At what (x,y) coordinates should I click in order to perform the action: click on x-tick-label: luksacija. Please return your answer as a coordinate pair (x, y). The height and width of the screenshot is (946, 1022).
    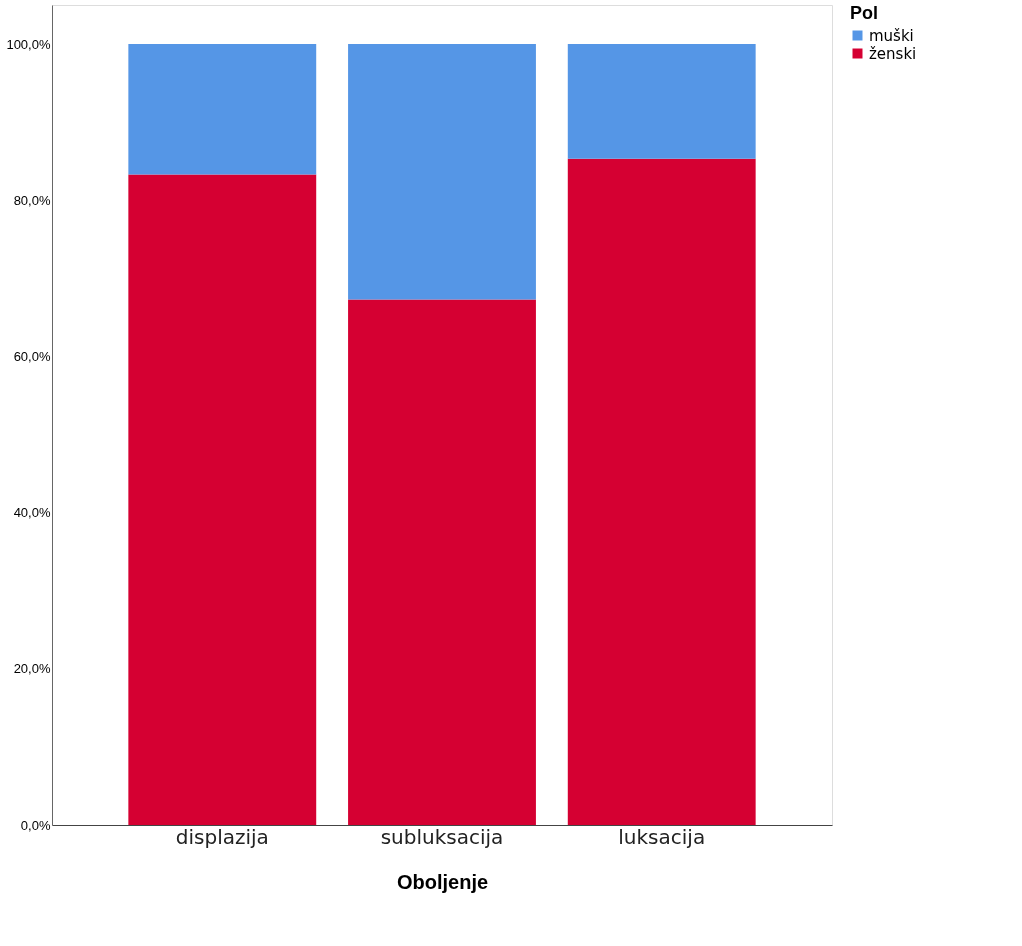
    Looking at the image, I should click on (662, 836).